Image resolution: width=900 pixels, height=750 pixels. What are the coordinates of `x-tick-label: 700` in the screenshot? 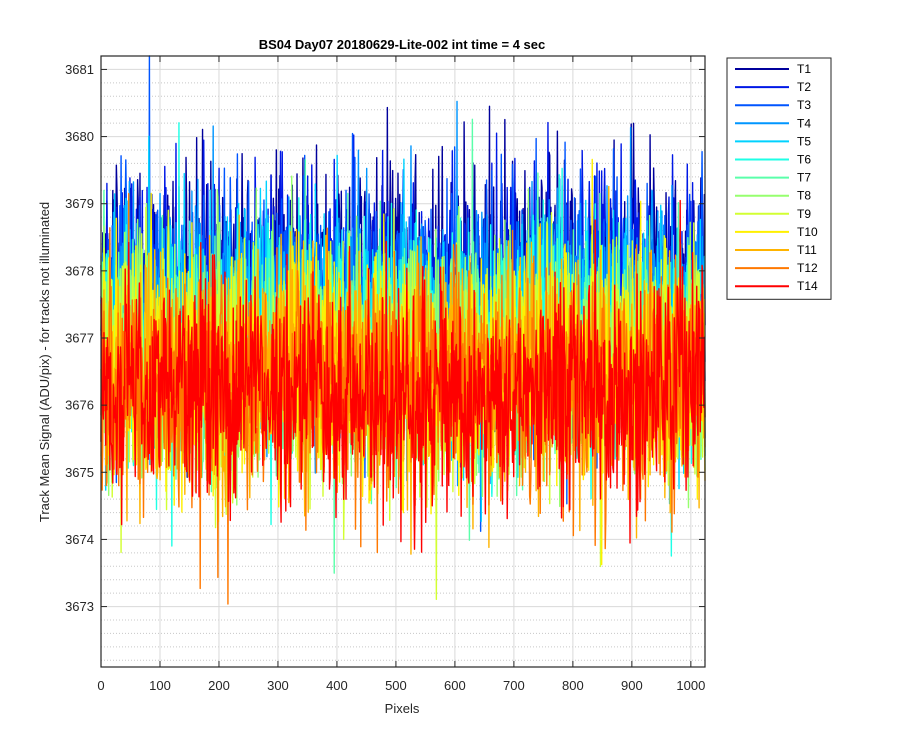 It's located at (514, 685).